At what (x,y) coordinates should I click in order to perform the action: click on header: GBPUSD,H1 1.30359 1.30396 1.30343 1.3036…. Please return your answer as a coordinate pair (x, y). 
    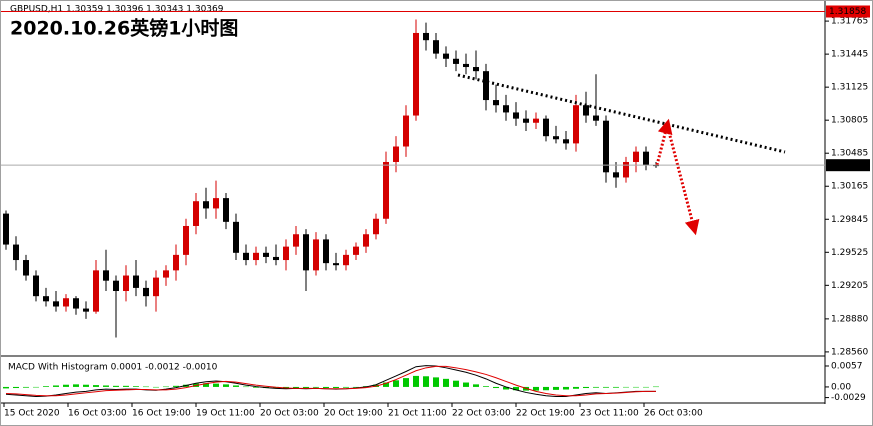
    Looking at the image, I should click on (117, 10).